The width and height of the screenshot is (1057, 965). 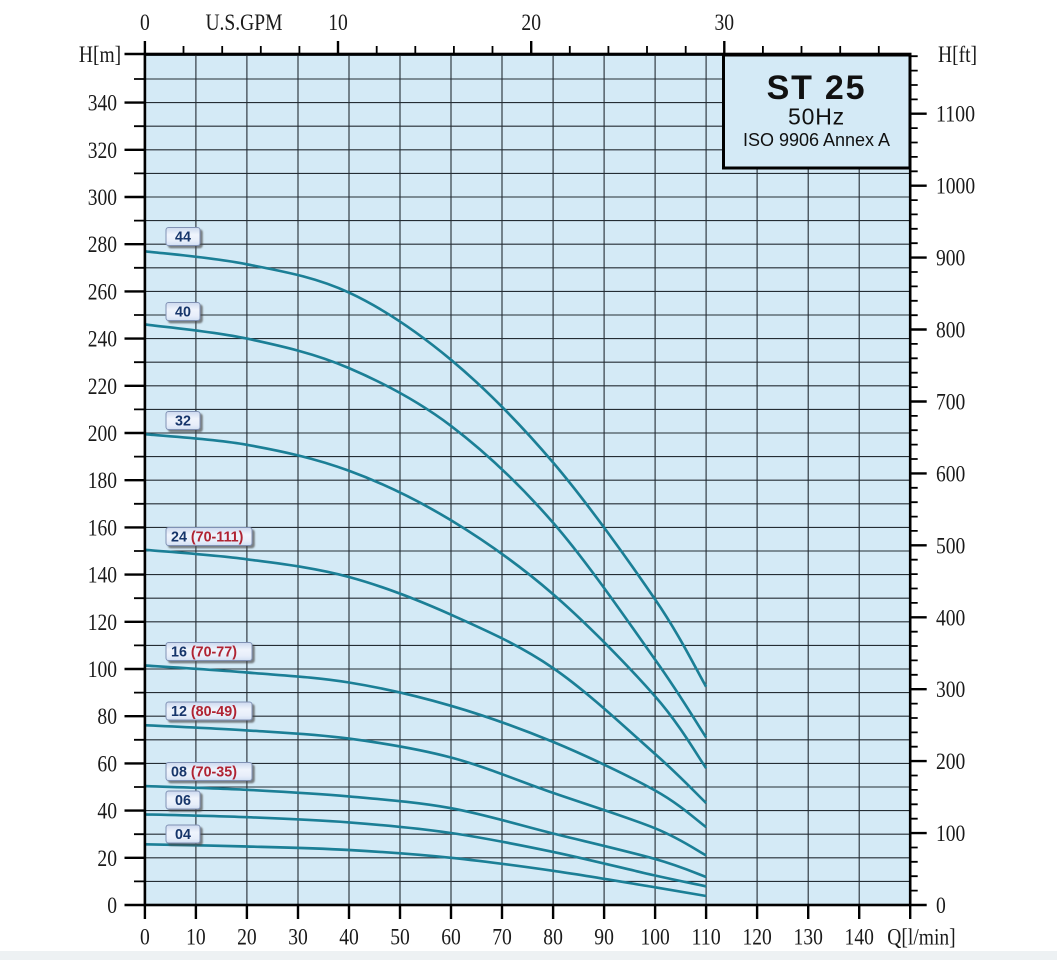 What do you see at coordinates (102, 527) in the screenshot?
I see `svg-text: 160` at bounding box center [102, 527].